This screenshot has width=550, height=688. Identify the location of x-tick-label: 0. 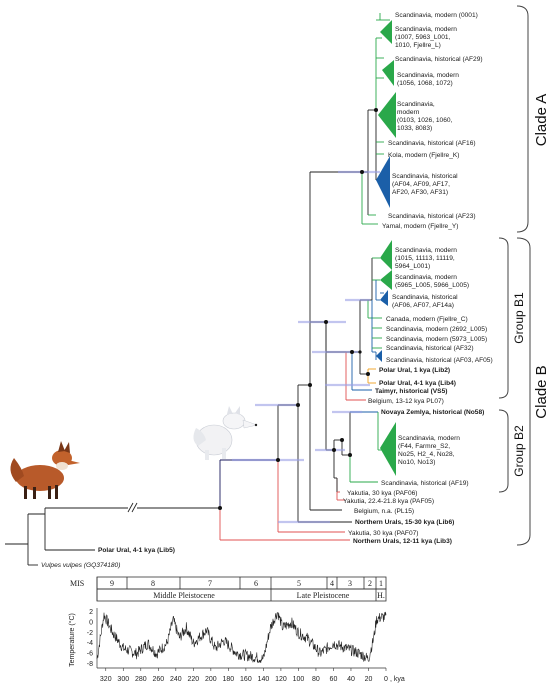
(386, 679).